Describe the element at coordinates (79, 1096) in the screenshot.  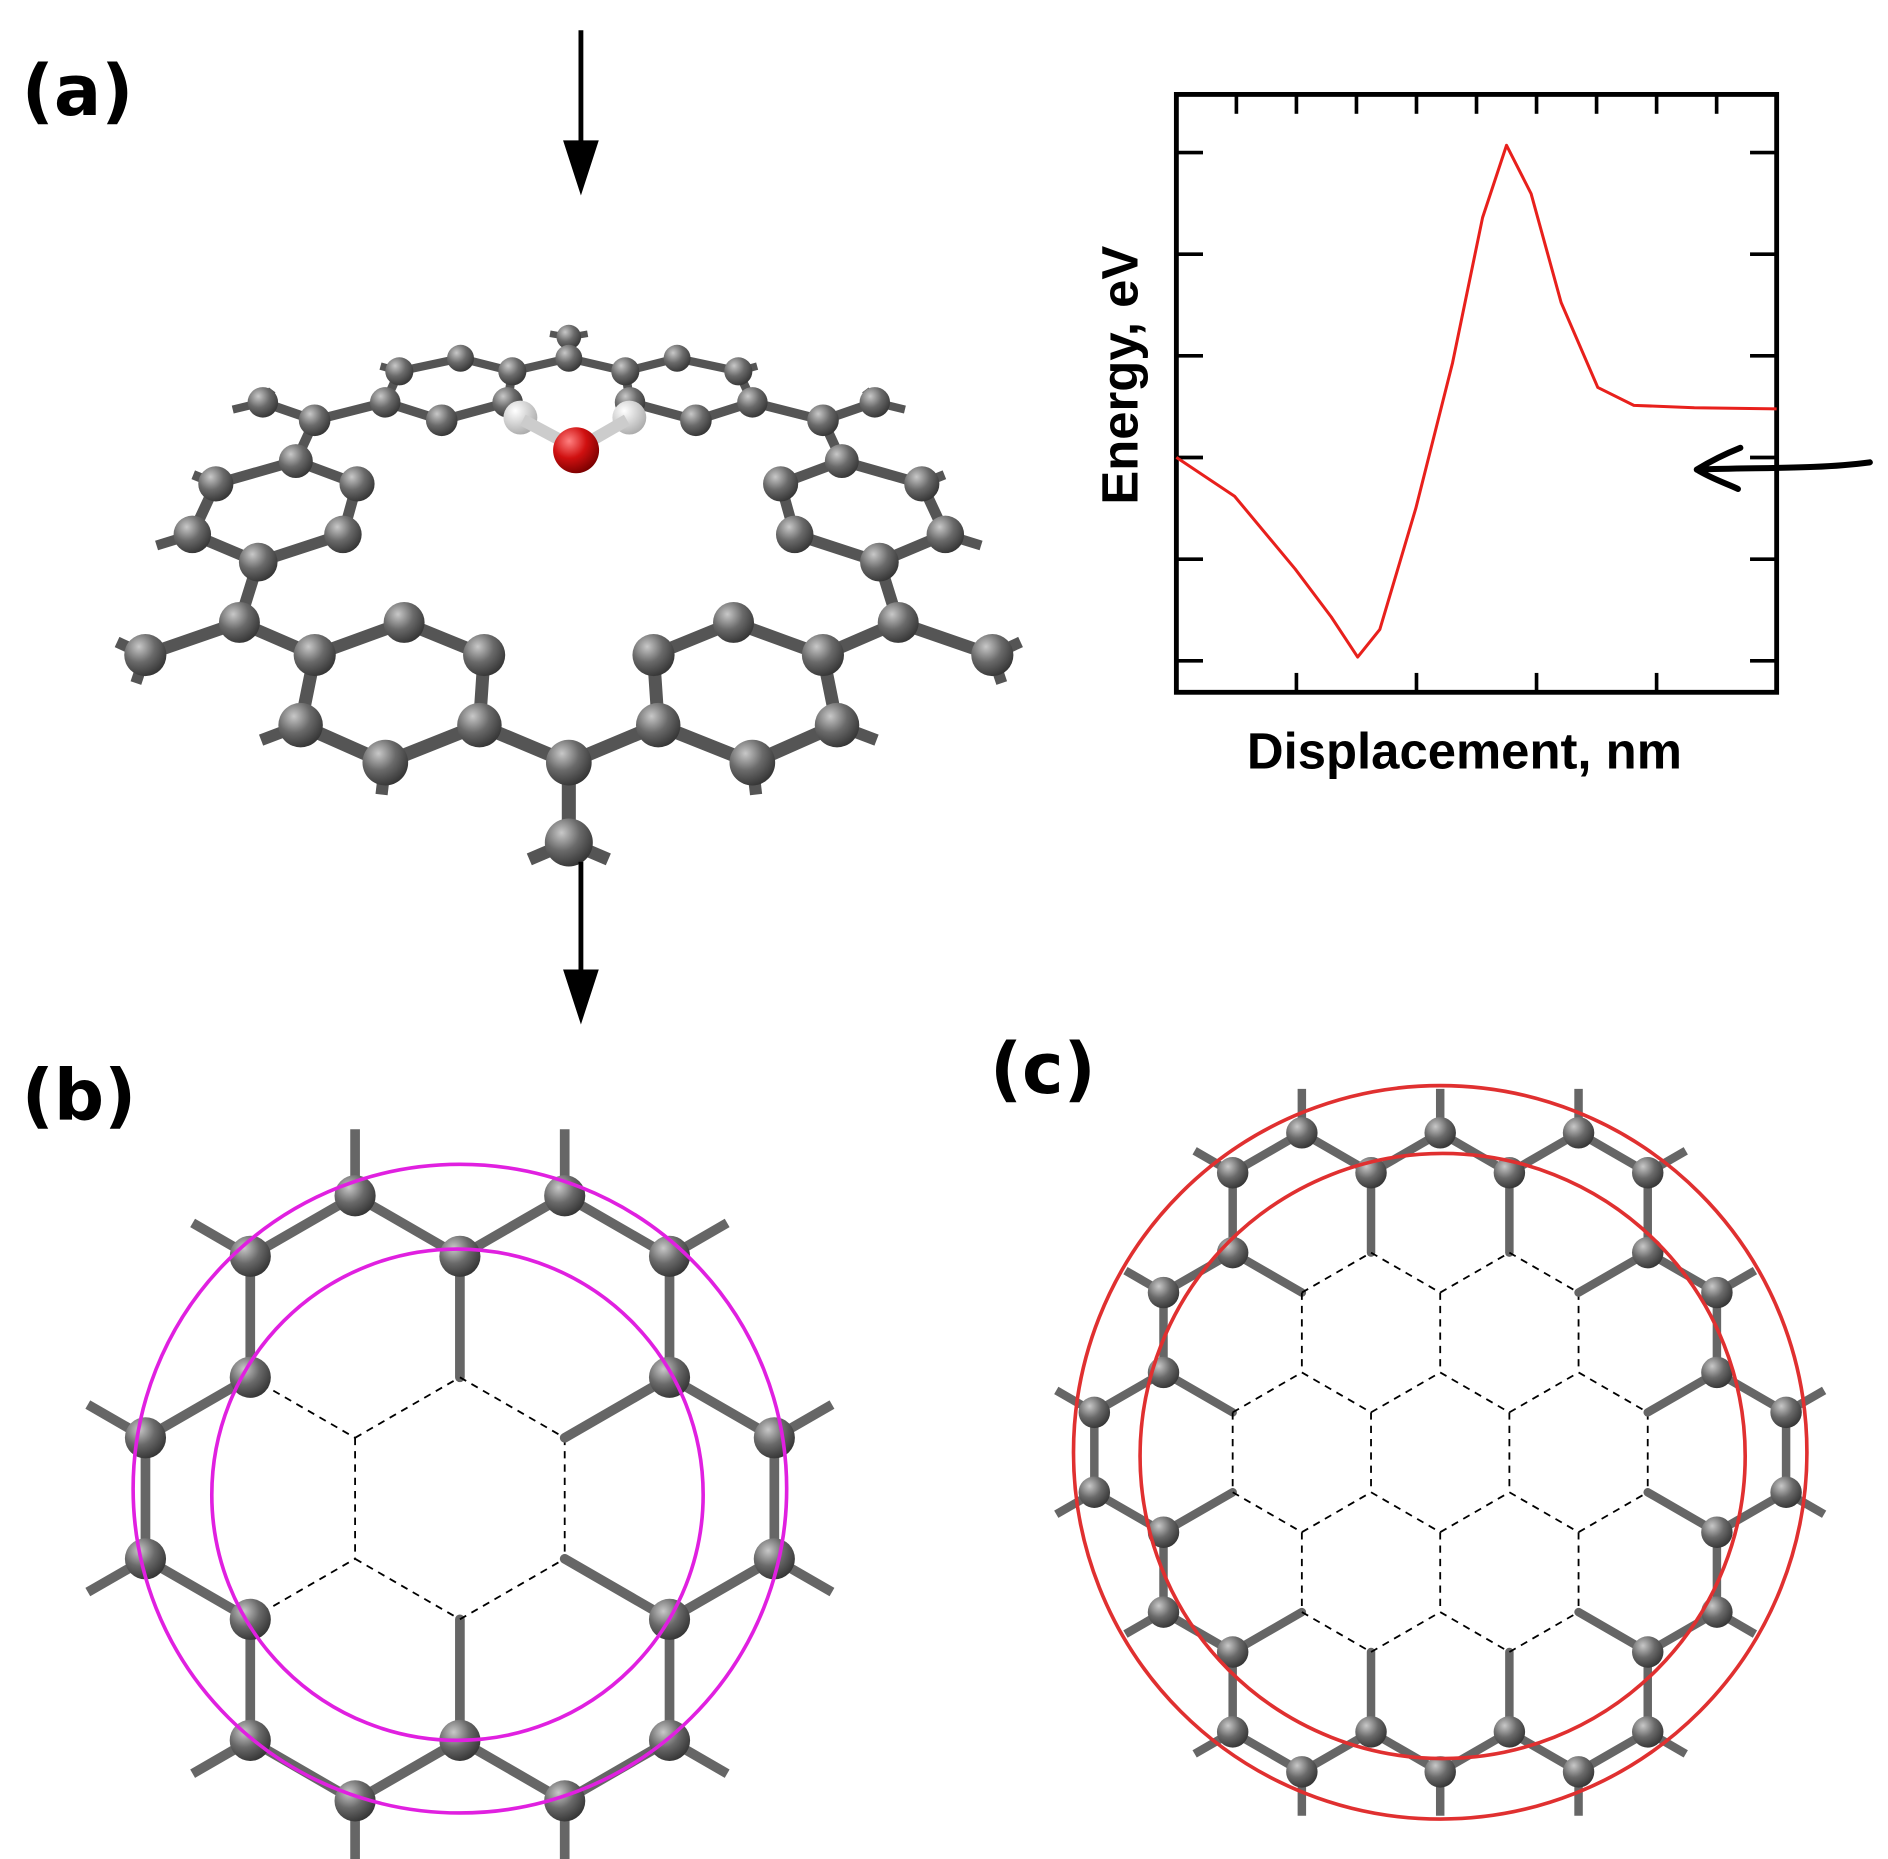
I see `panel-label: (b)` at that location.